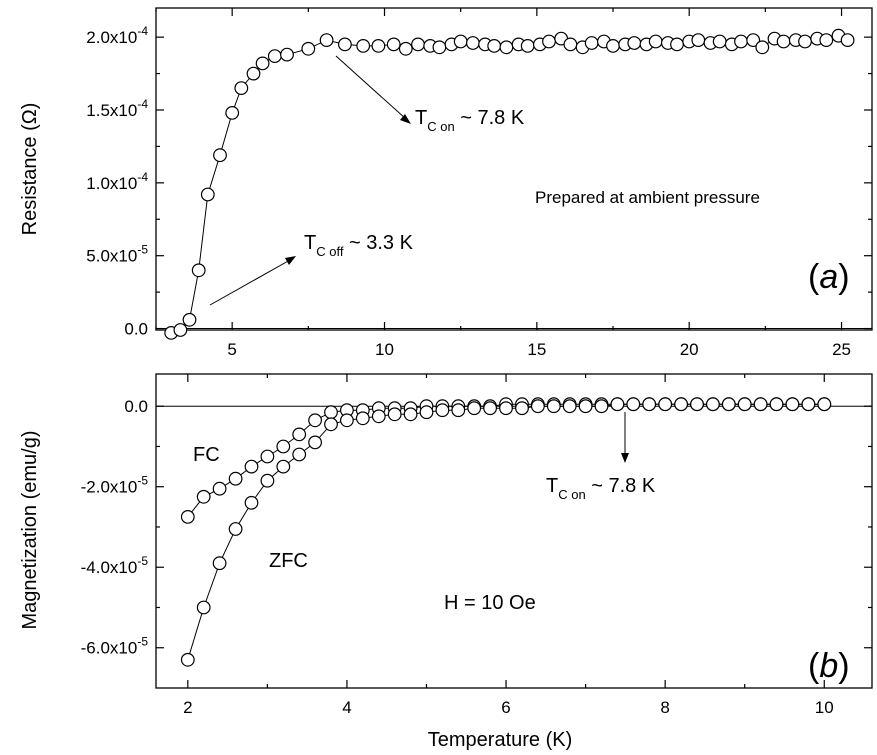 The image size is (877, 755). I want to click on fc-label: FC, so click(206, 455).